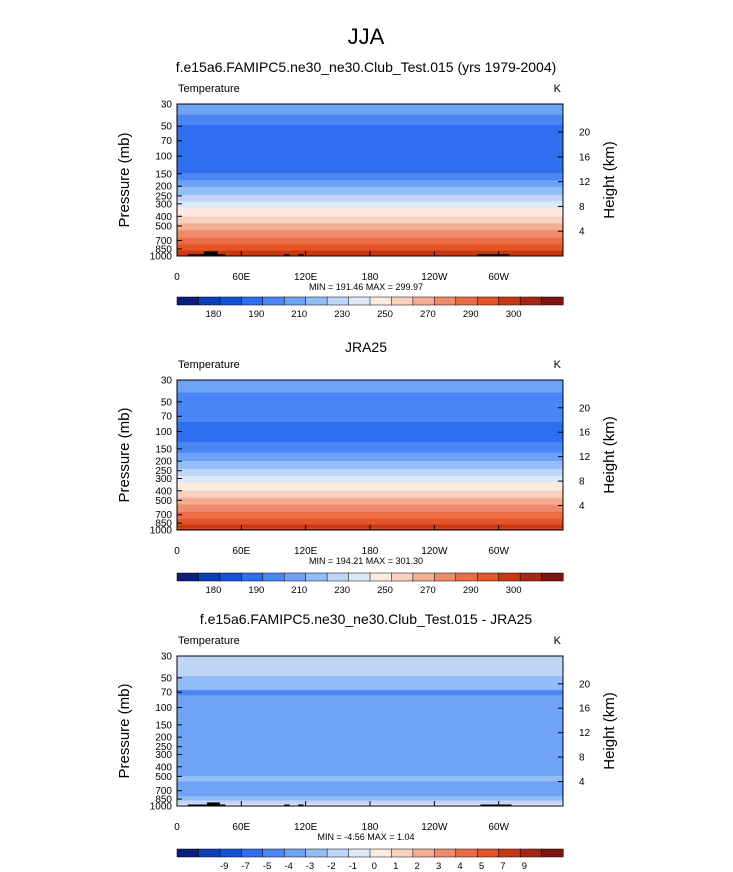 The image size is (733, 872). I want to click on colorbar-label: 9, so click(524, 866).